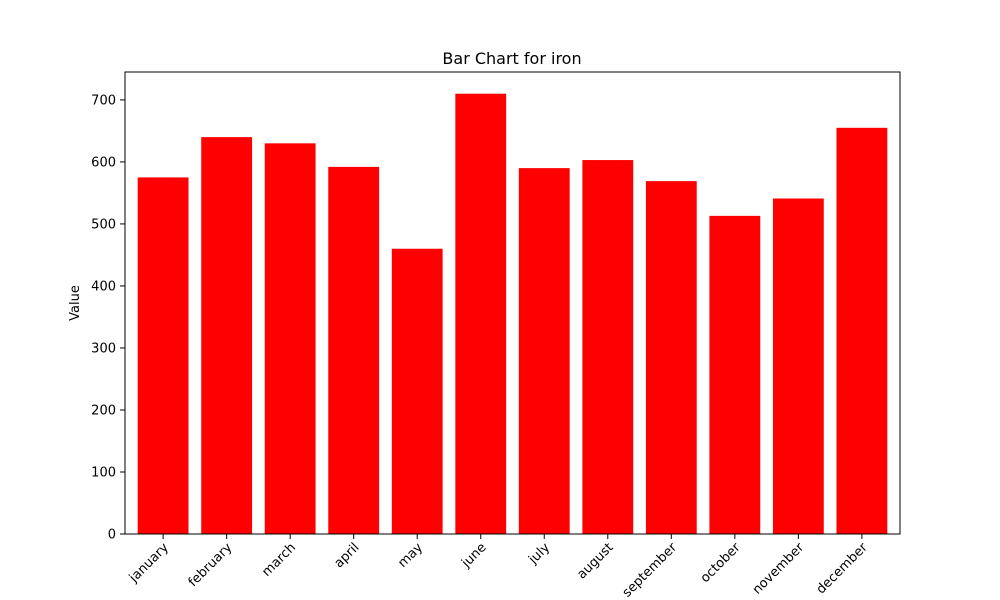 This screenshot has width=1000, height=600. Describe the element at coordinates (103, 224) in the screenshot. I see `y-tick-label: 500` at that location.